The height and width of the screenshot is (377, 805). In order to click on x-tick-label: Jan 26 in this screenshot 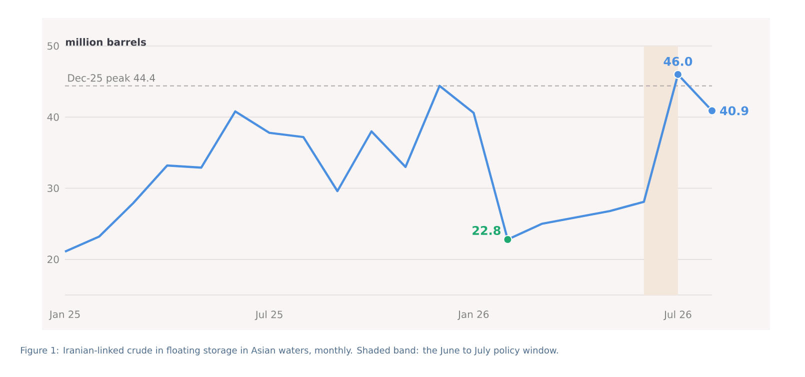, I will do `click(473, 315)`.